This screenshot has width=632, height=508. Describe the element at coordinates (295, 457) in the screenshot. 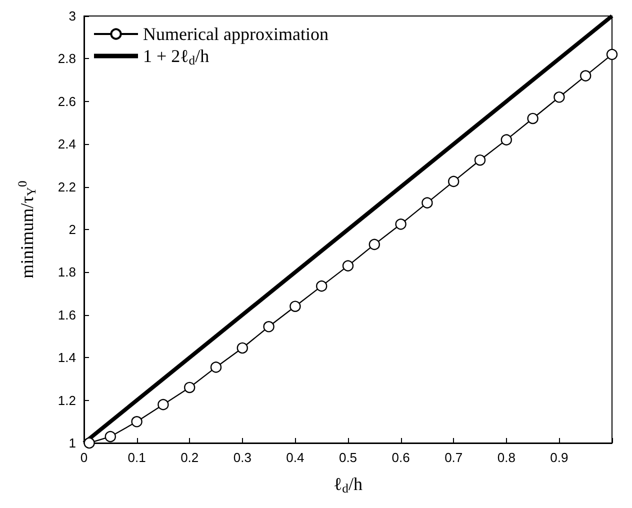

I see `x-tick-label: 0.4` at that location.